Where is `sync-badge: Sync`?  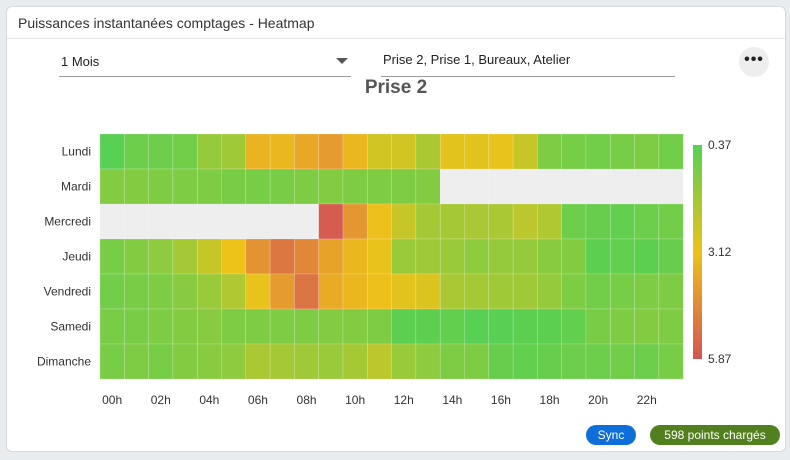
sync-badge: Sync is located at coordinates (611, 435).